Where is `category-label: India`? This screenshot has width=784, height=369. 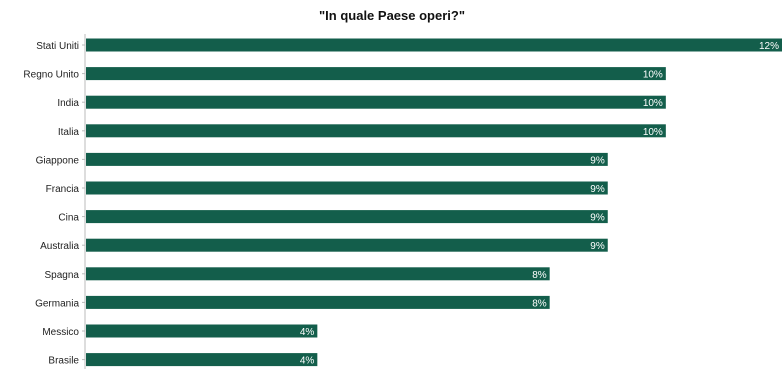 category-label: India is located at coordinates (68, 103).